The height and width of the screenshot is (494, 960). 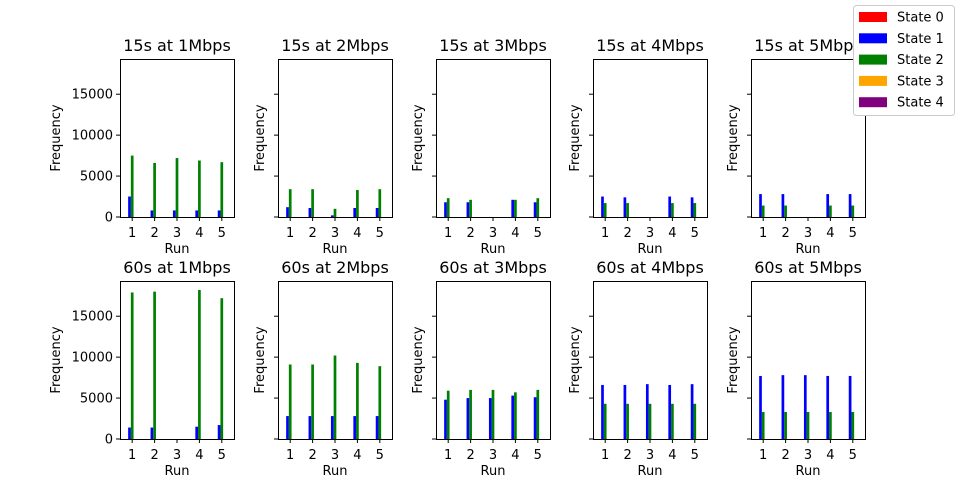 What do you see at coordinates (808, 45) in the screenshot?
I see `subplot-title: 15s at 5Mbps` at bounding box center [808, 45].